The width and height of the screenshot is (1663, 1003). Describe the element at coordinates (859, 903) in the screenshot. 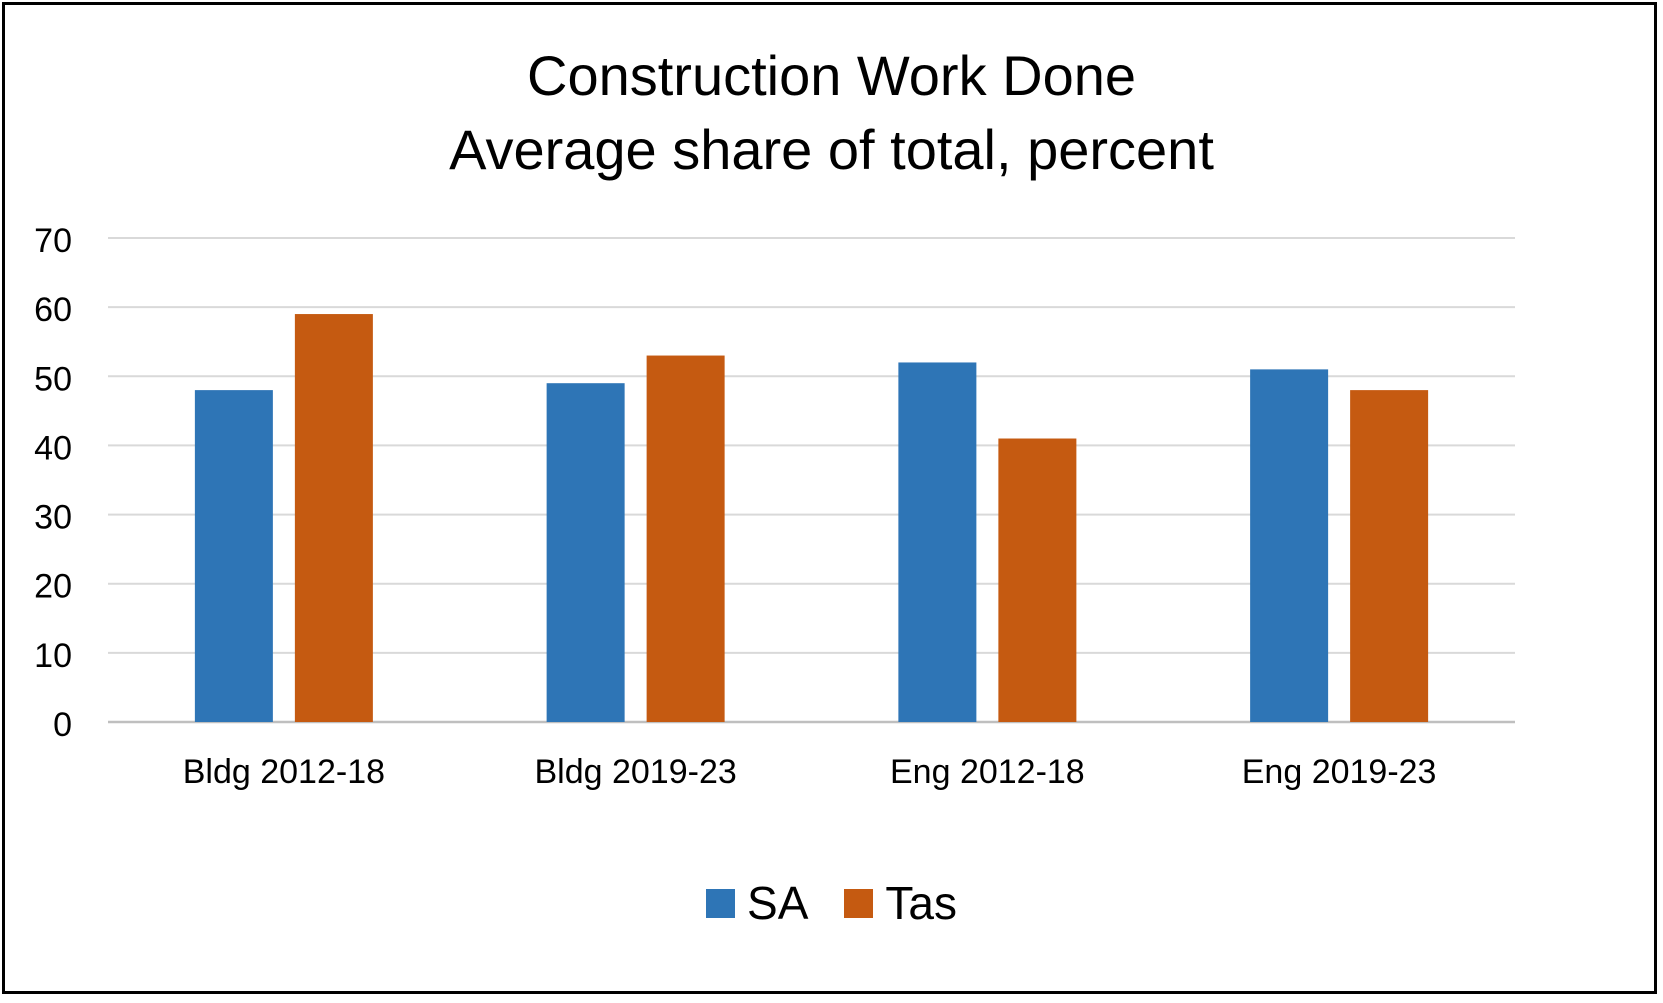

I see `legend-swatch-tas` at that location.